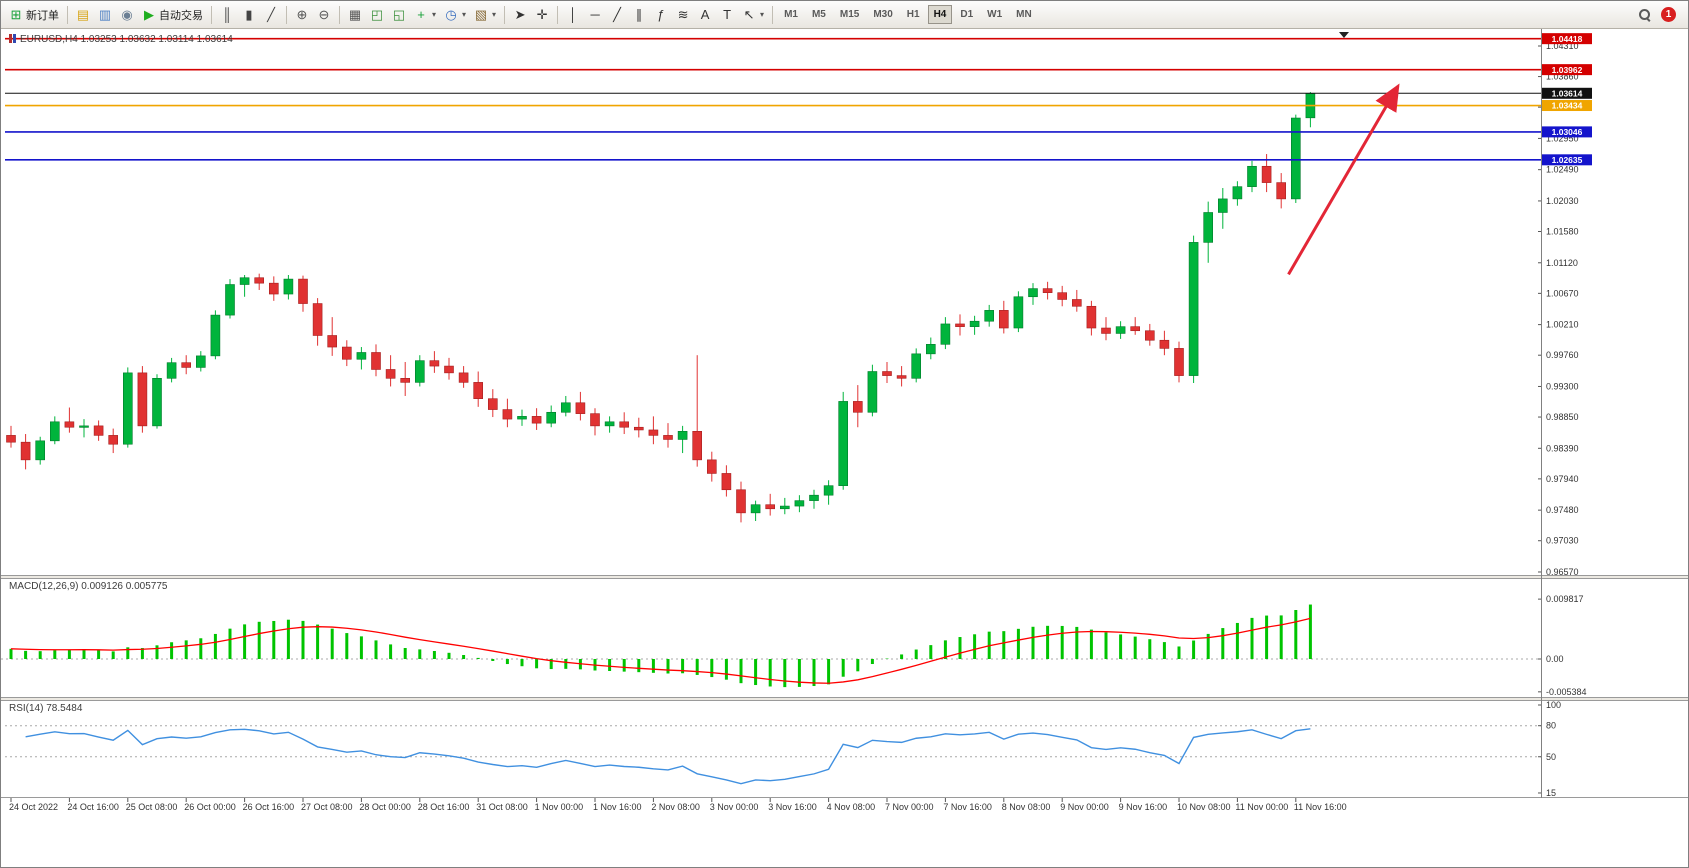 This screenshot has width=1689, height=868. I want to click on trend-arrow, so click(1343, 179).